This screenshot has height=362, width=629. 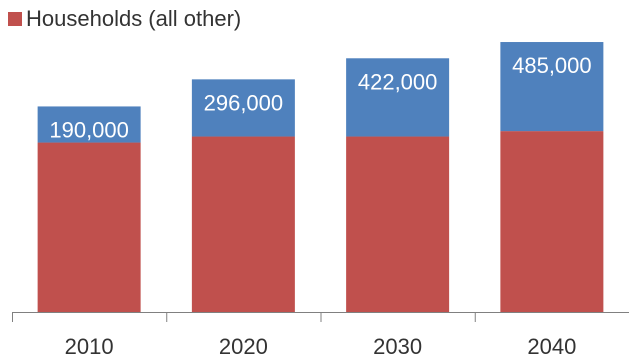 I want to click on legend-label-households: Households (all other), so click(x=134, y=18).